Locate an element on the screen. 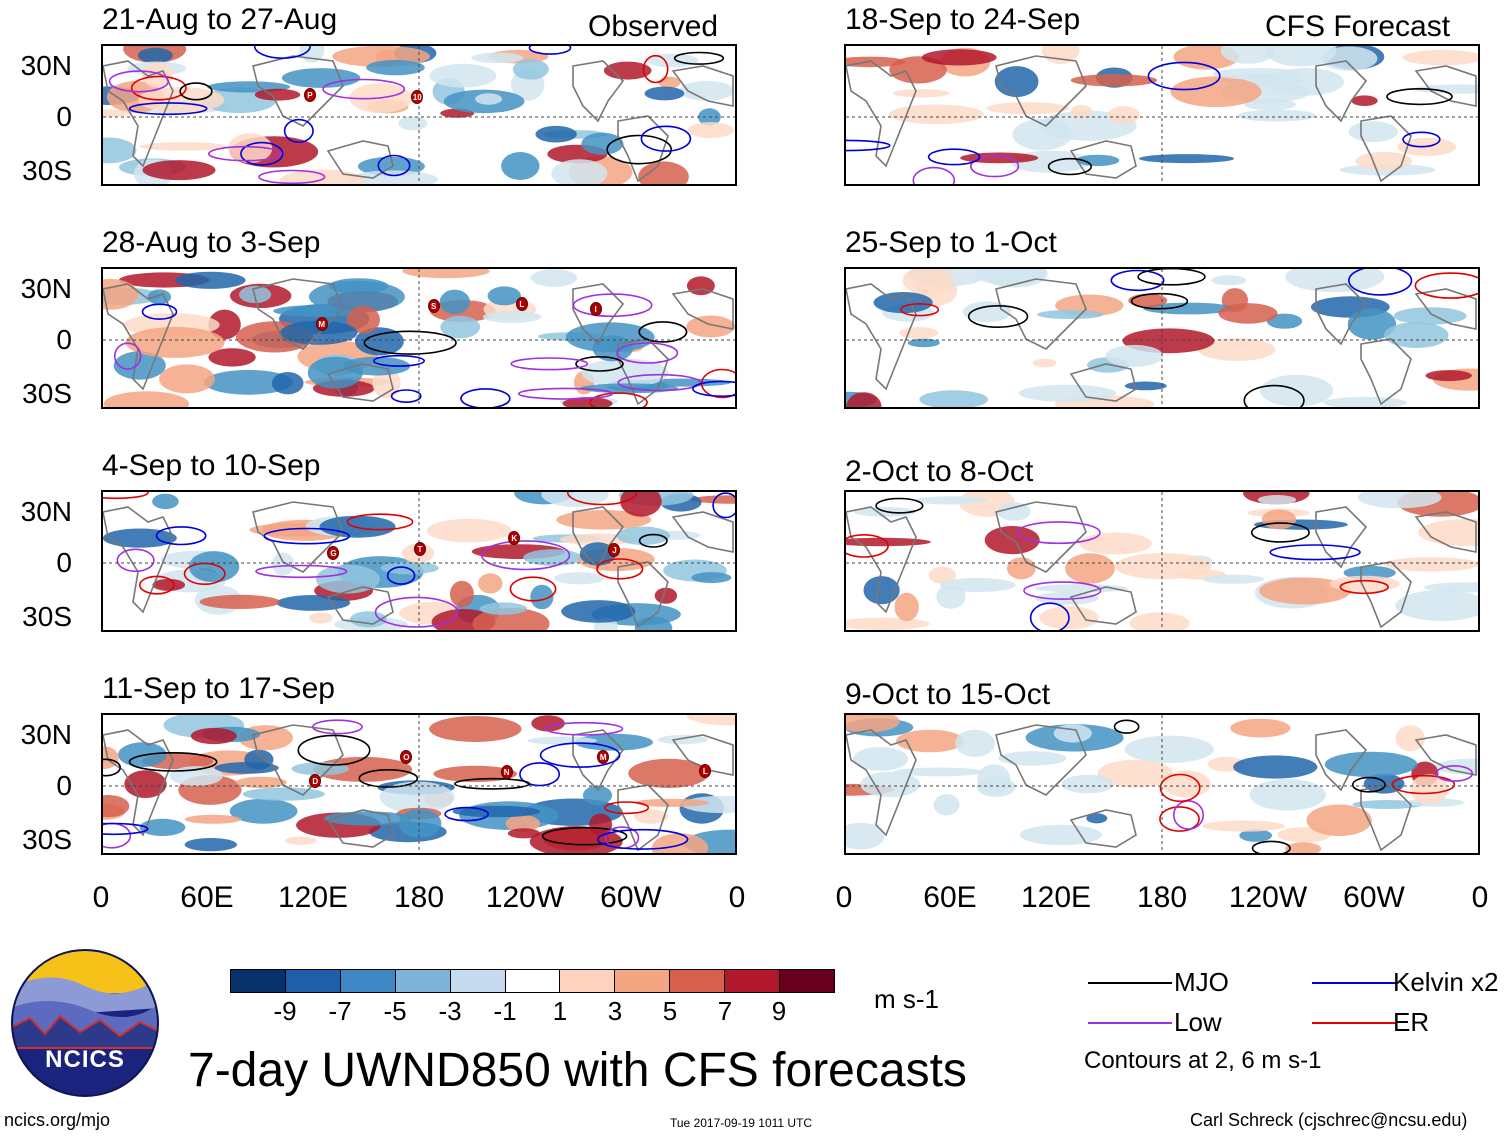 The image size is (1510, 1137). storm-marker: M is located at coordinates (321, 324).